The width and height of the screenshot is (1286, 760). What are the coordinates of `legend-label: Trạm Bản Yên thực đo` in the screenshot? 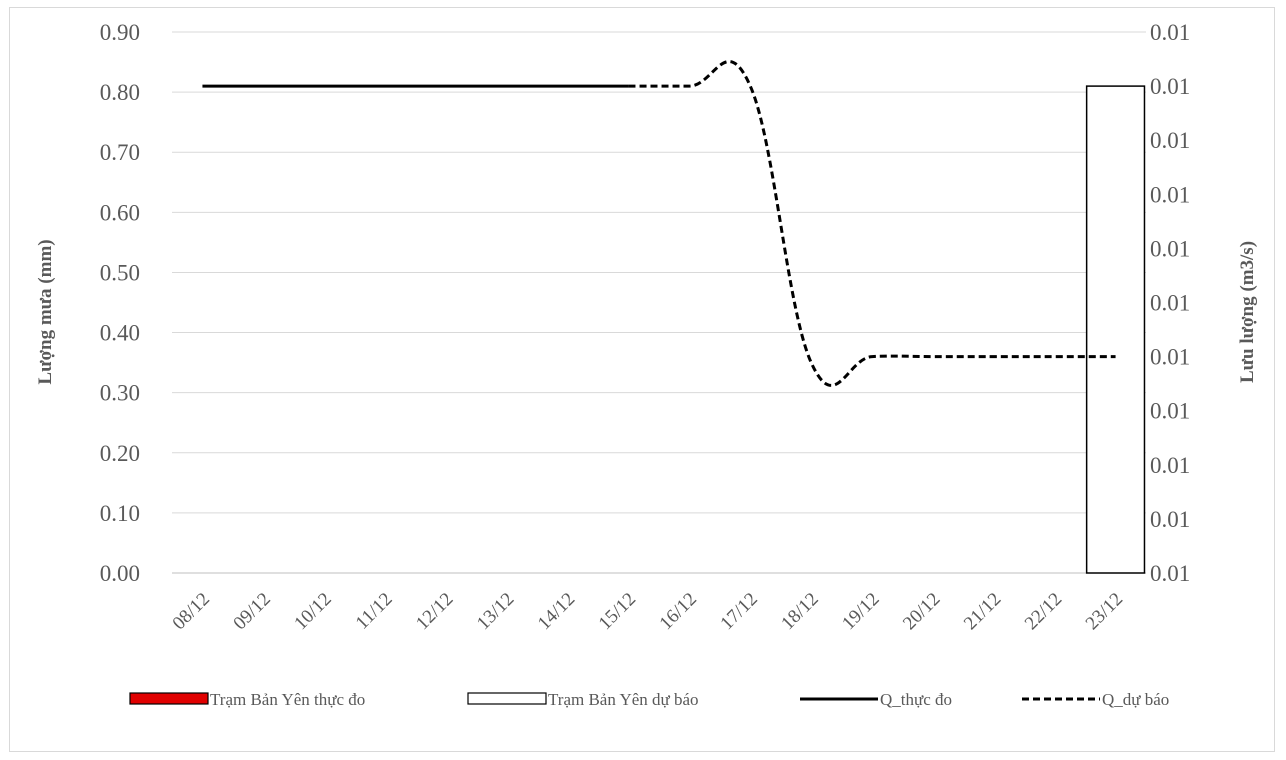 It's located at (287, 699).